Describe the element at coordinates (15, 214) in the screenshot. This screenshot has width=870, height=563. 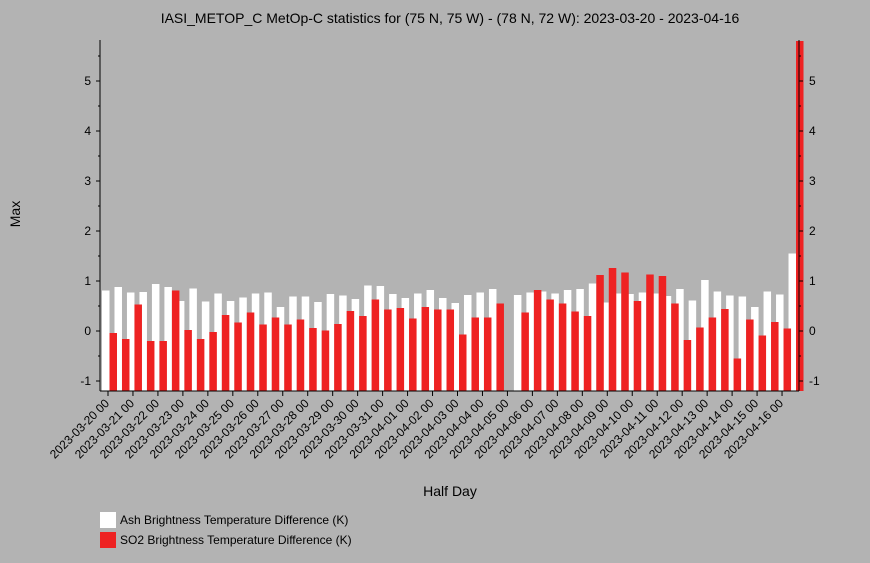
I see `y-axis-label: Max` at that location.